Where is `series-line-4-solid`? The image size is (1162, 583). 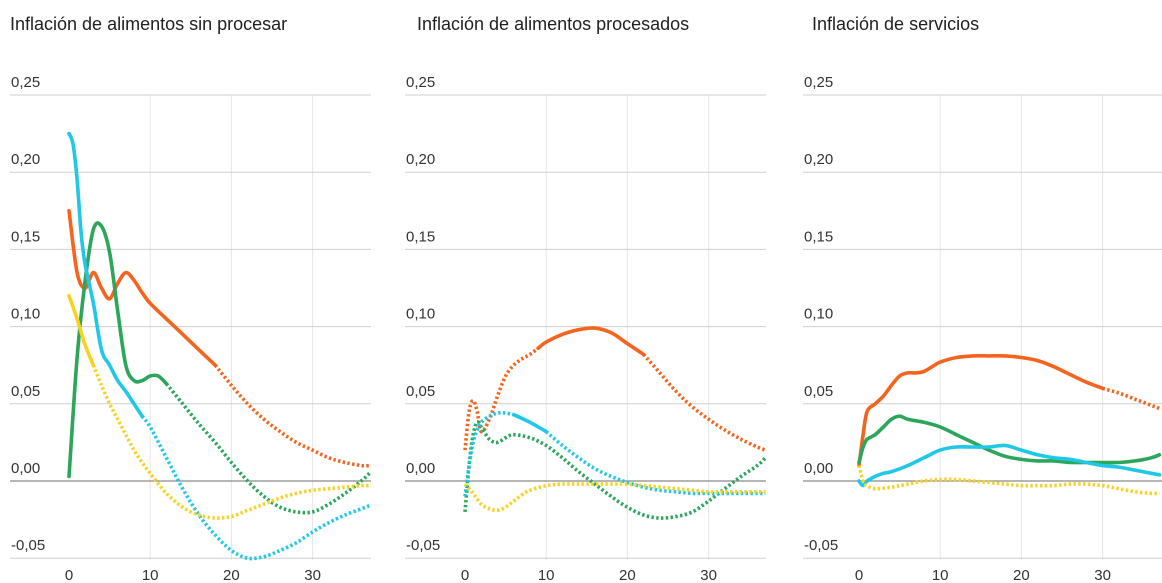 series-line-4-solid is located at coordinates (81, 330).